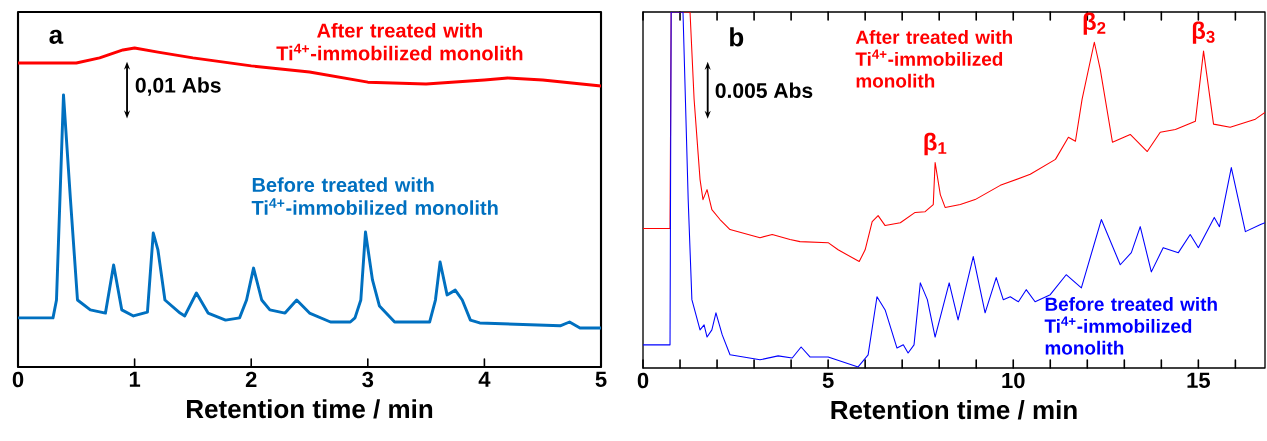  I want to click on x-tick-label: 1, so click(135, 379).